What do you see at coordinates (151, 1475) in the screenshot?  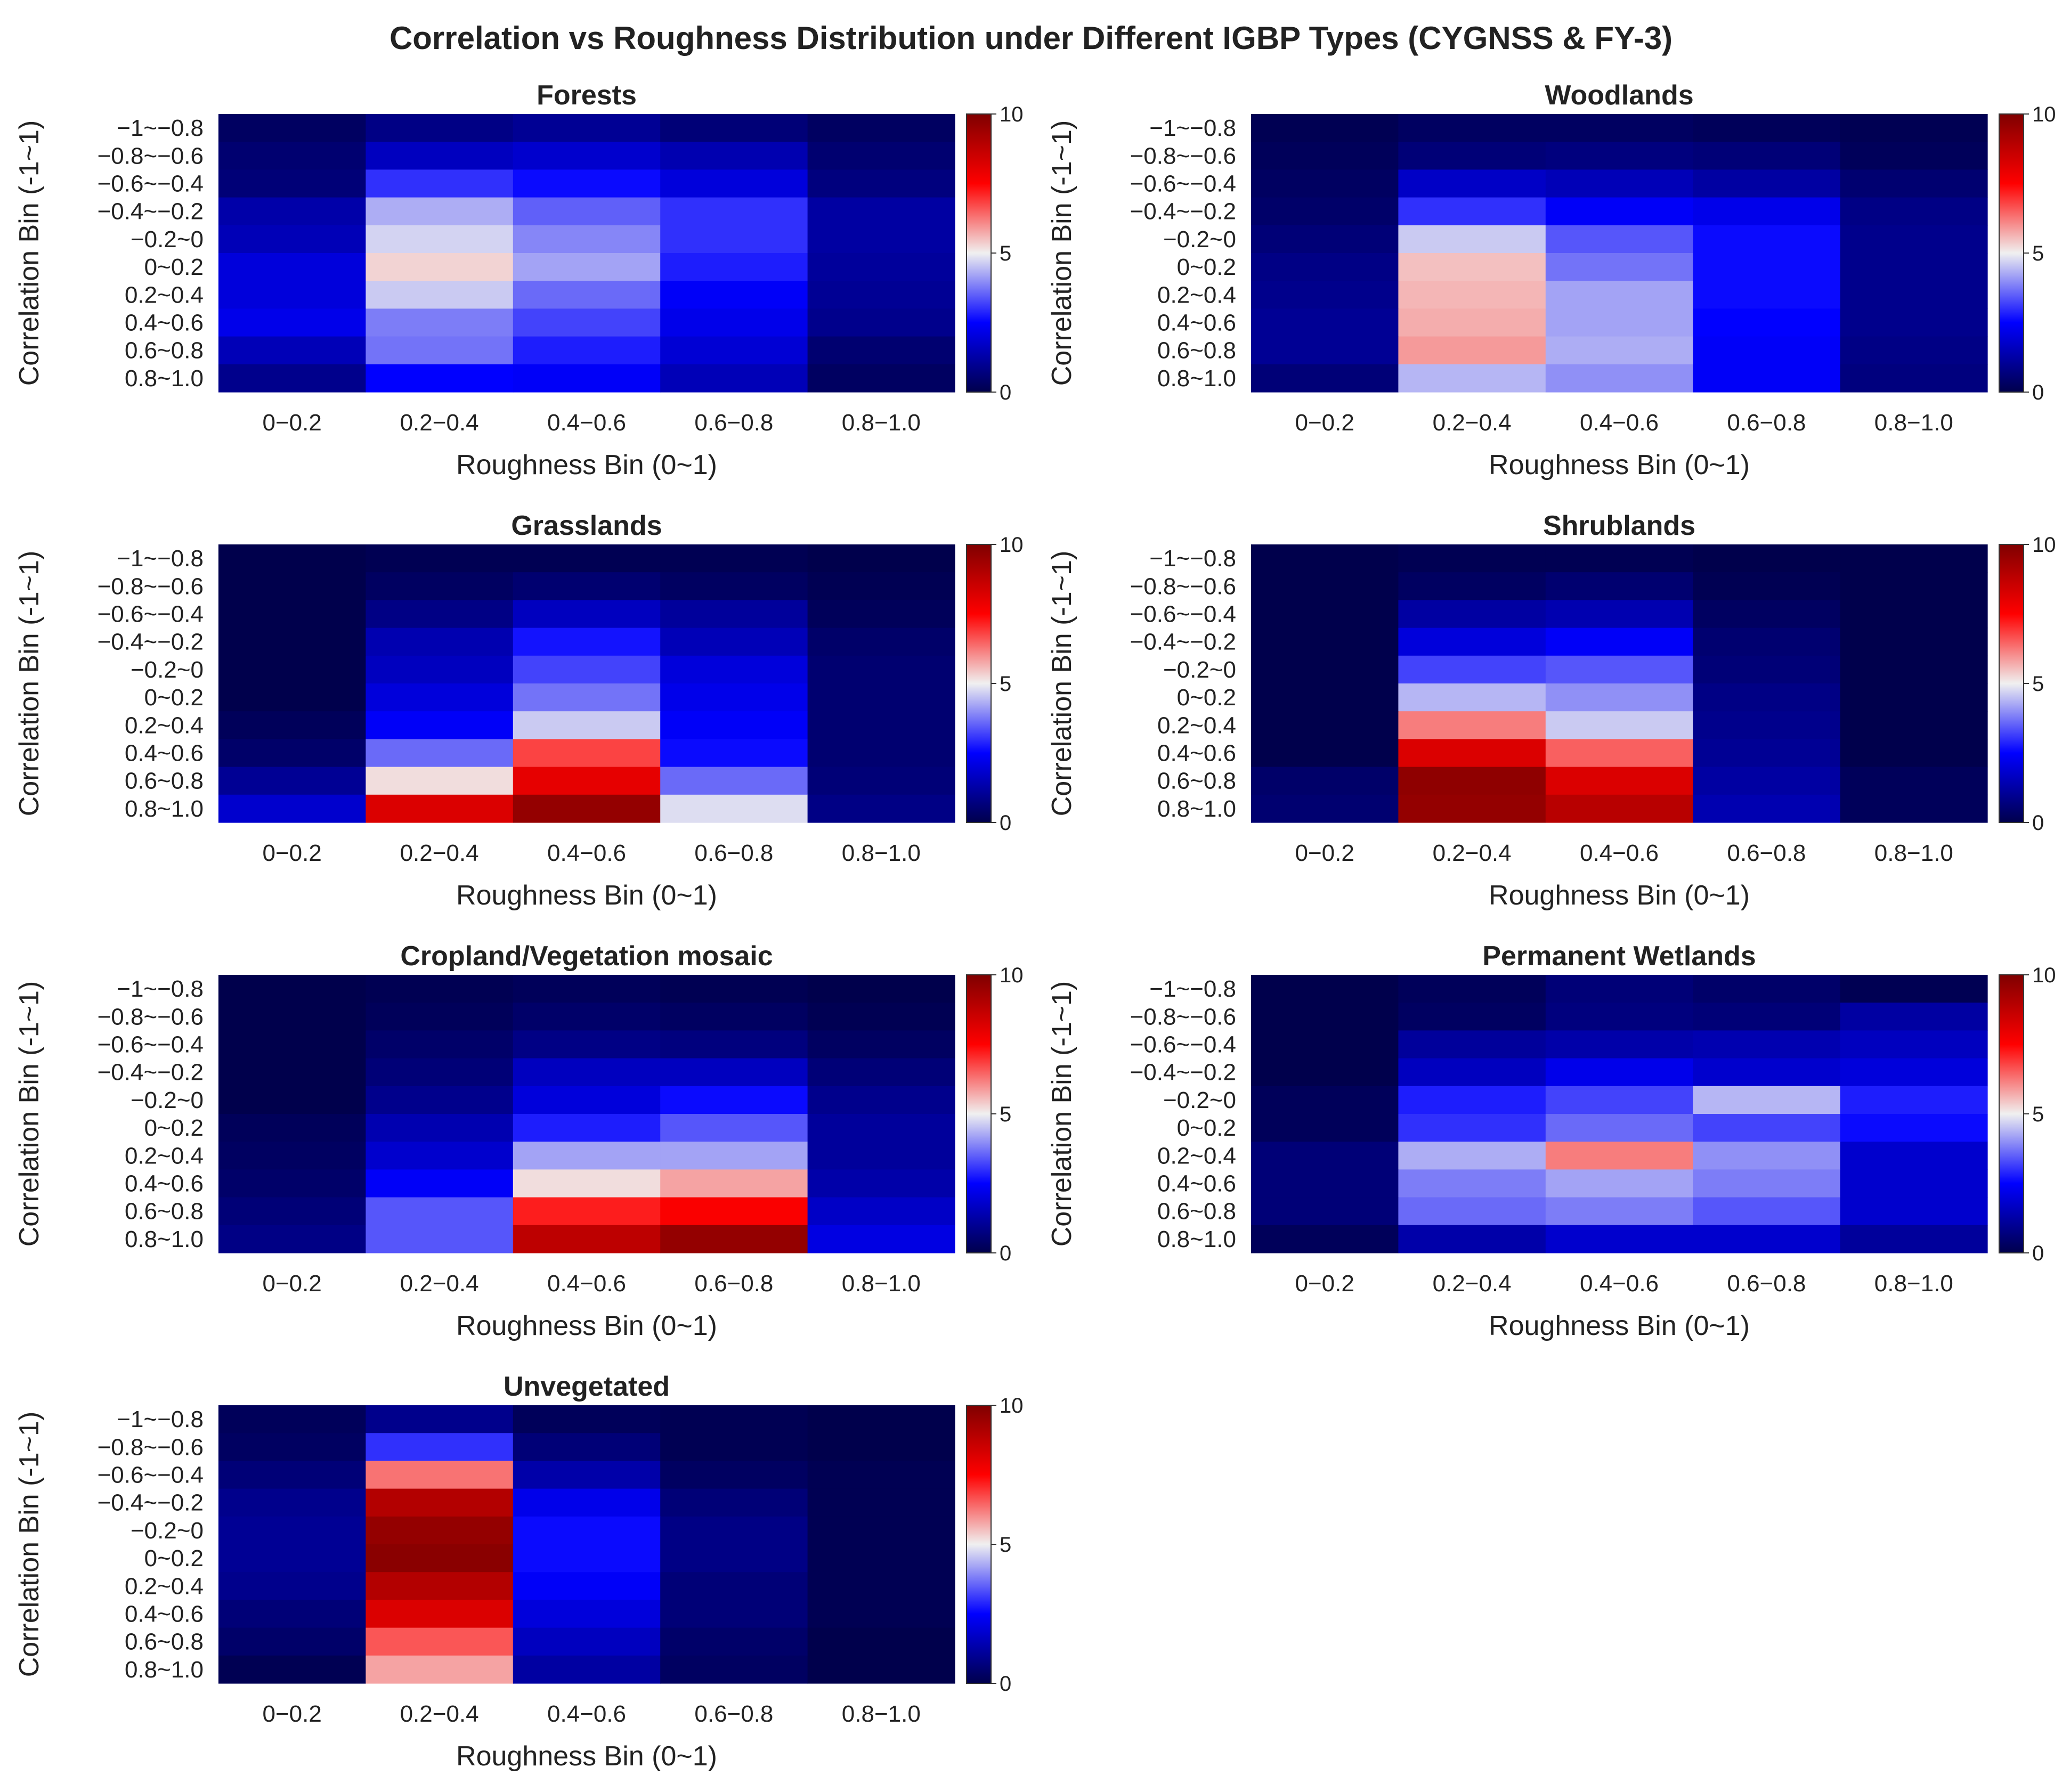 I see `y-tick-label: −0.6~−0.4` at bounding box center [151, 1475].